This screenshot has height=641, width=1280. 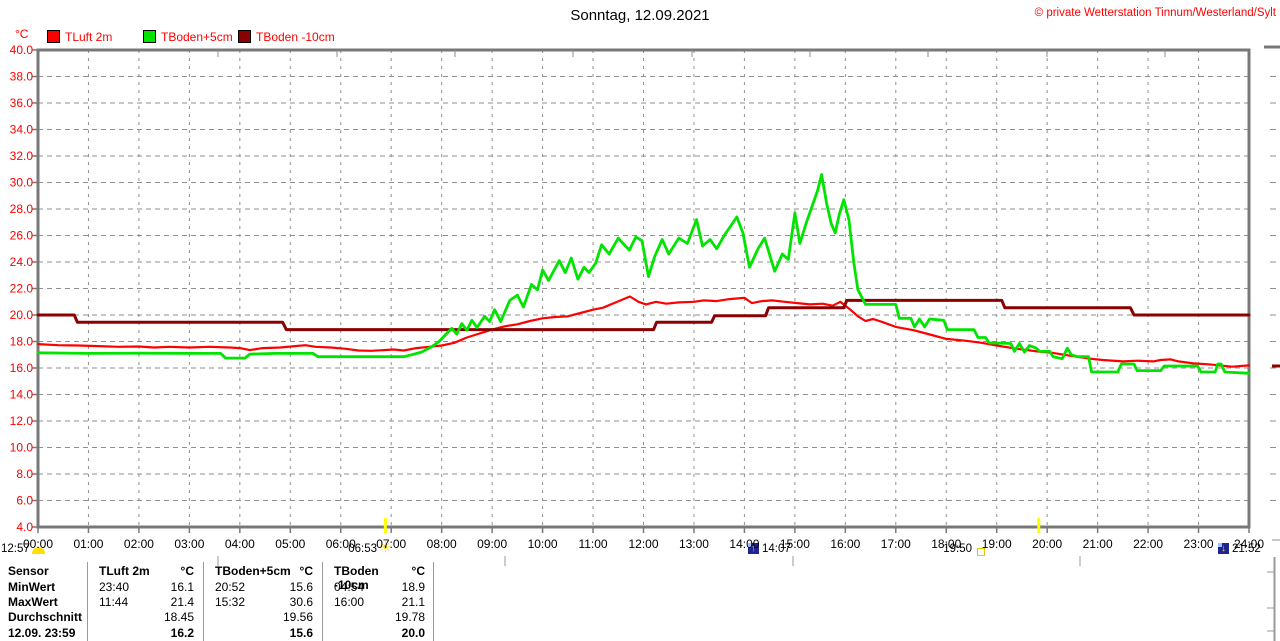 What do you see at coordinates (22, 421) in the screenshot?
I see `y-axis-tick-label: 12.0` at bounding box center [22, 421].